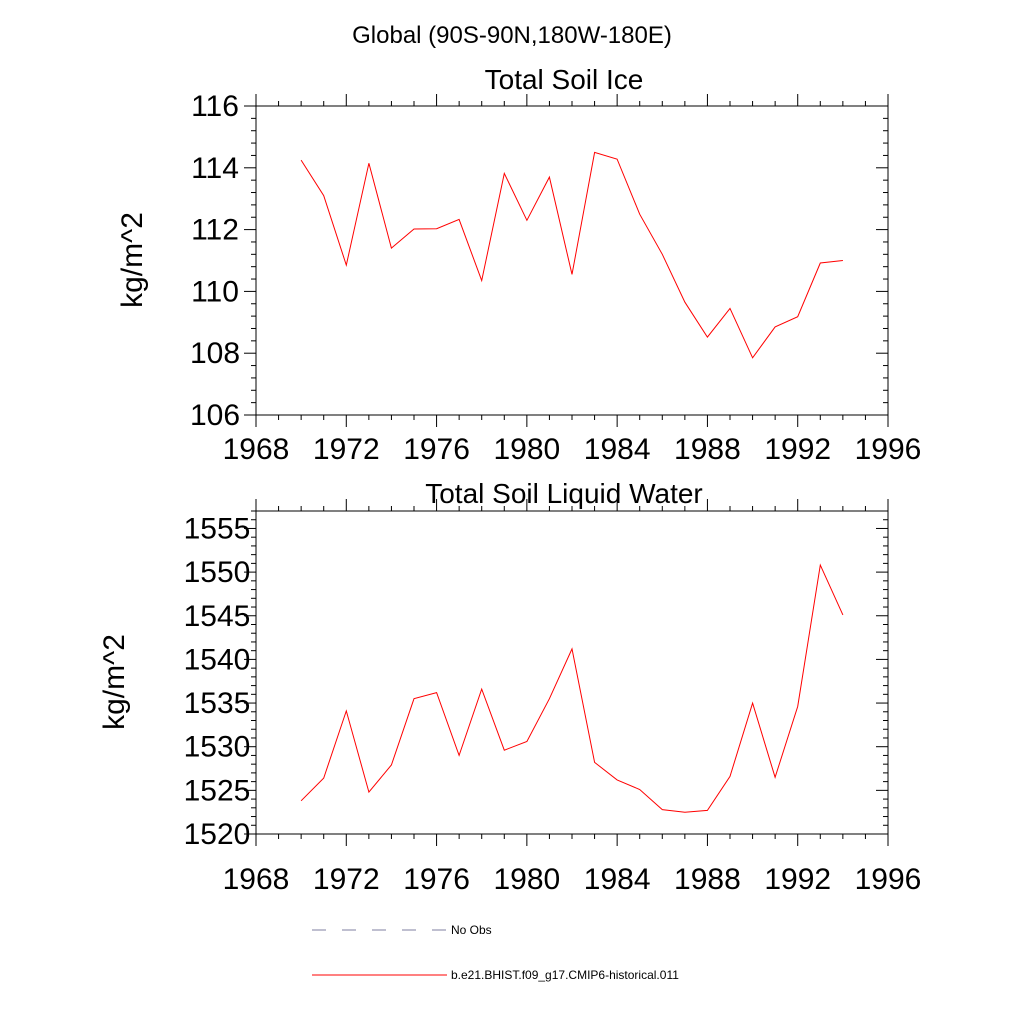  I want to click on y-tick-label: 1555, so click(217, 528).